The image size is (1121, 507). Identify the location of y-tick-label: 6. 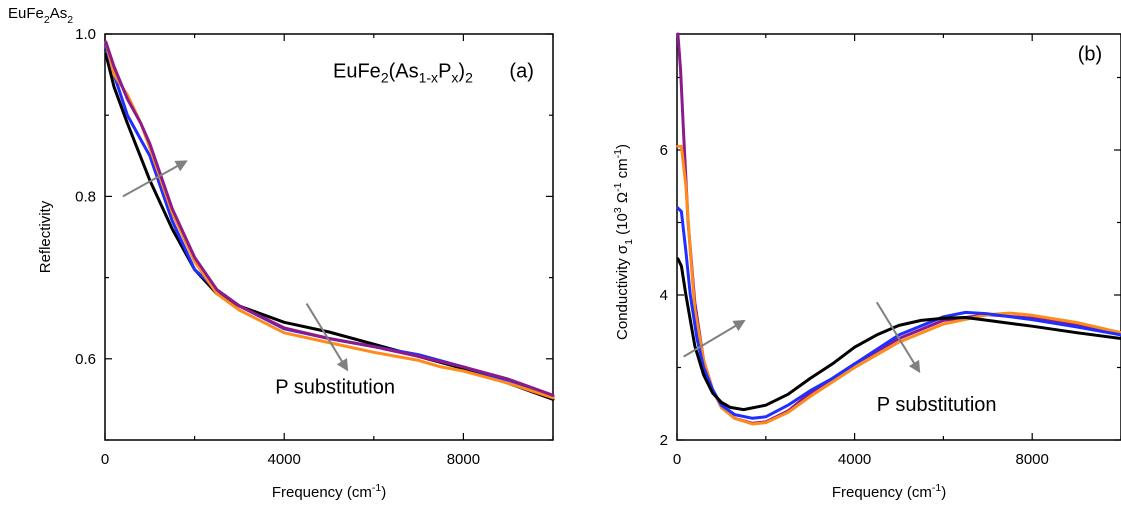
(664, 150).